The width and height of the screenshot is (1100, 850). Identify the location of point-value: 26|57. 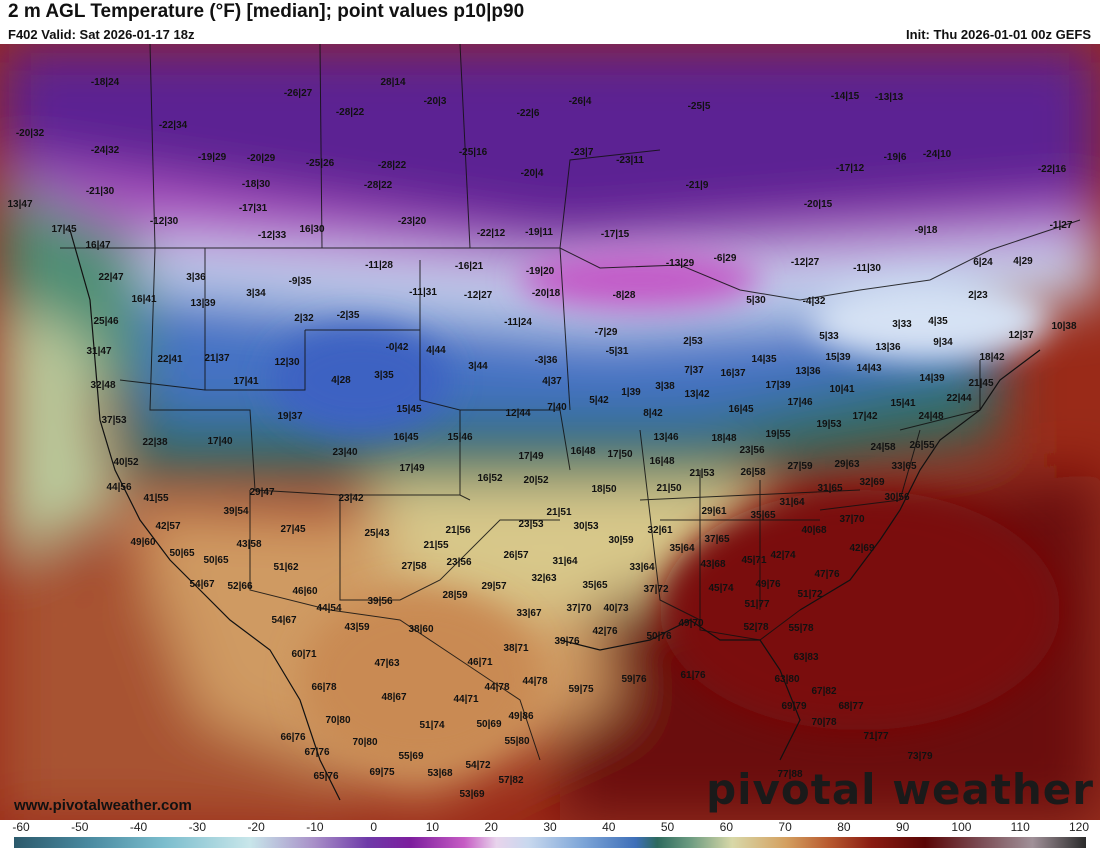
(515, 555).